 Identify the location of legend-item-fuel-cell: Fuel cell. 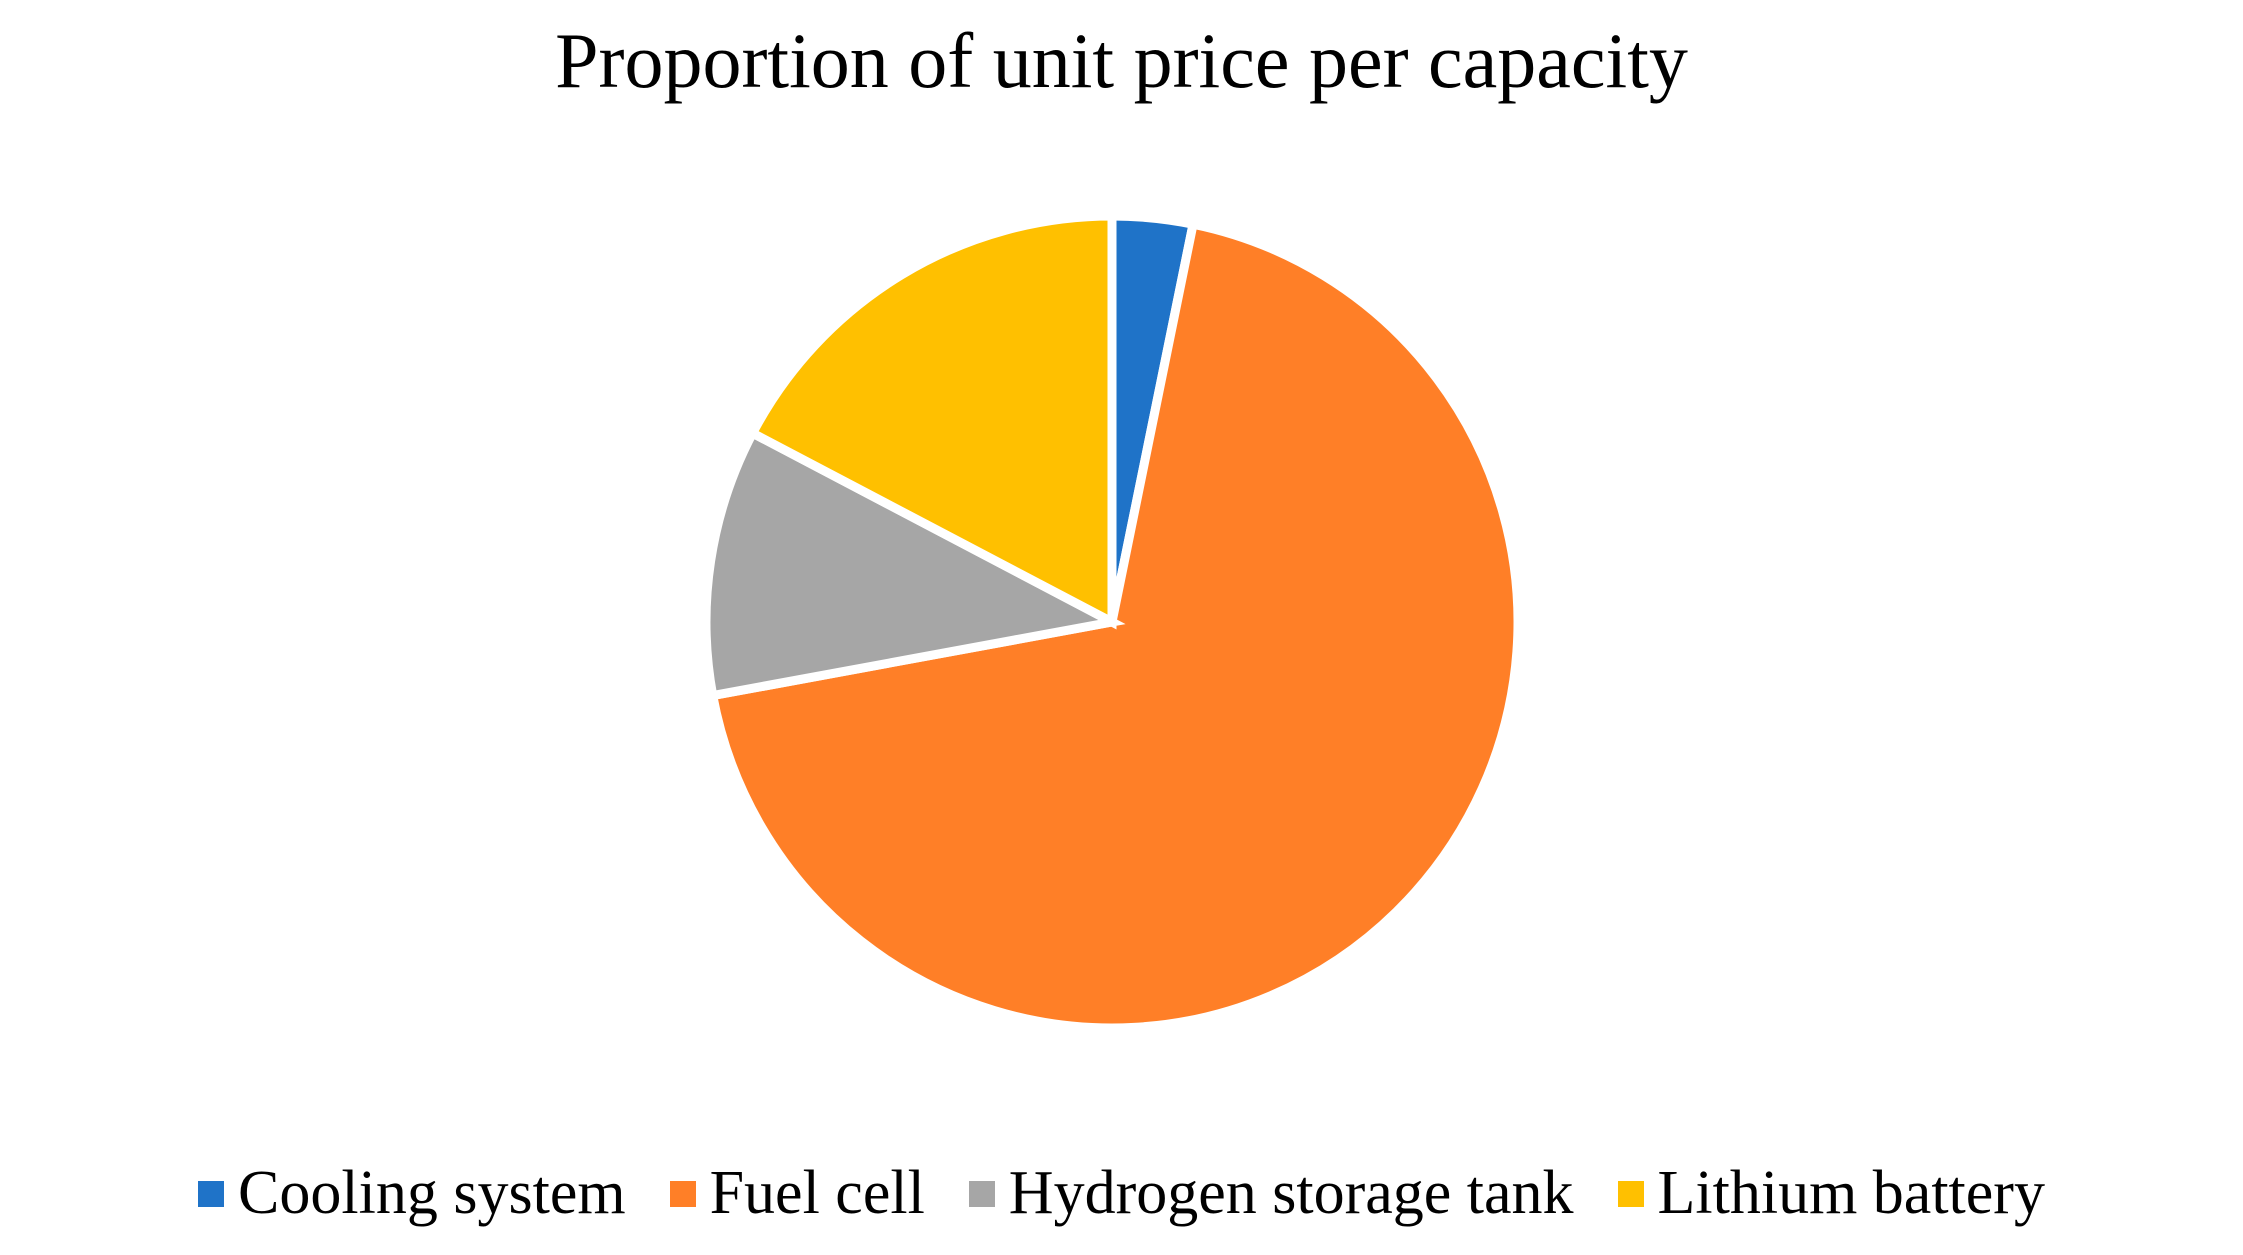
(797, 1193).